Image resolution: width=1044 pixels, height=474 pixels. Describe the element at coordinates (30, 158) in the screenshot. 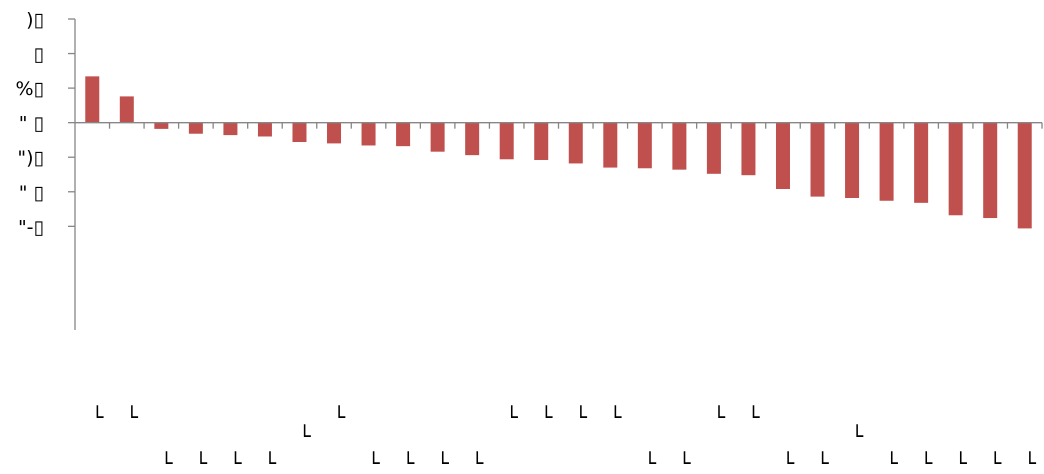

I see `y-tick-label: ")▯` at that location.